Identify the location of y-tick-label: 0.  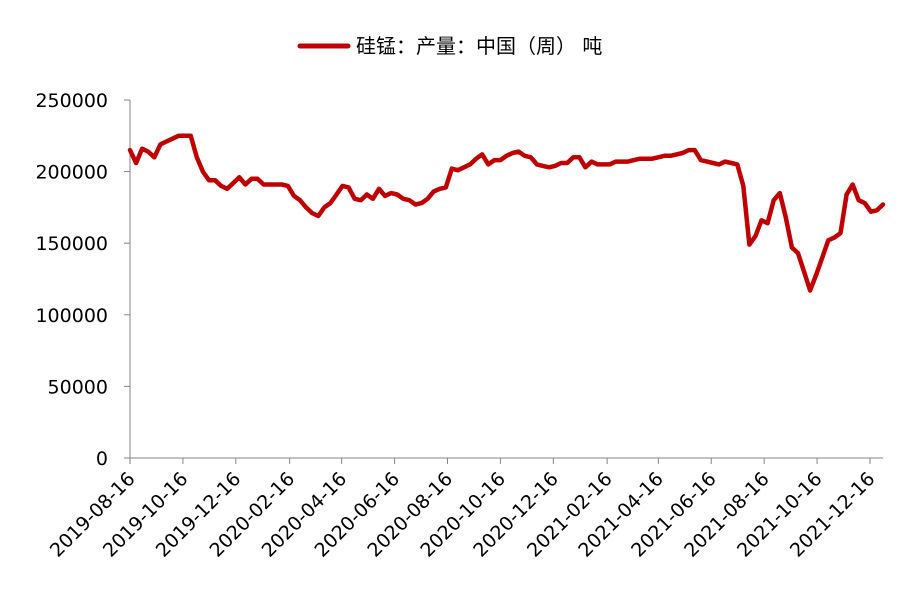
(102, 459).